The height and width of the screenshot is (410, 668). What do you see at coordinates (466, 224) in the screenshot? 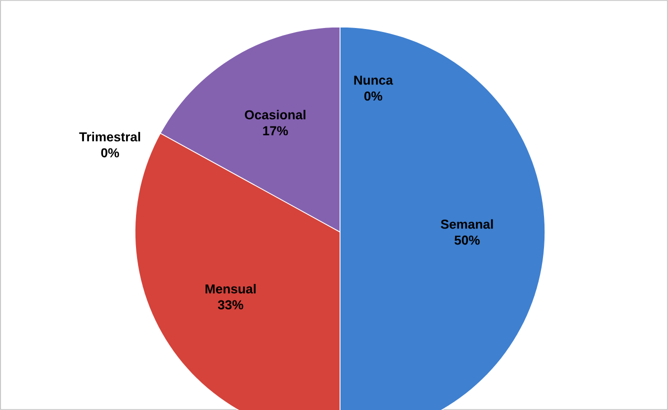
I see `slice-label: Semanal` at bounding box center [466, 224].